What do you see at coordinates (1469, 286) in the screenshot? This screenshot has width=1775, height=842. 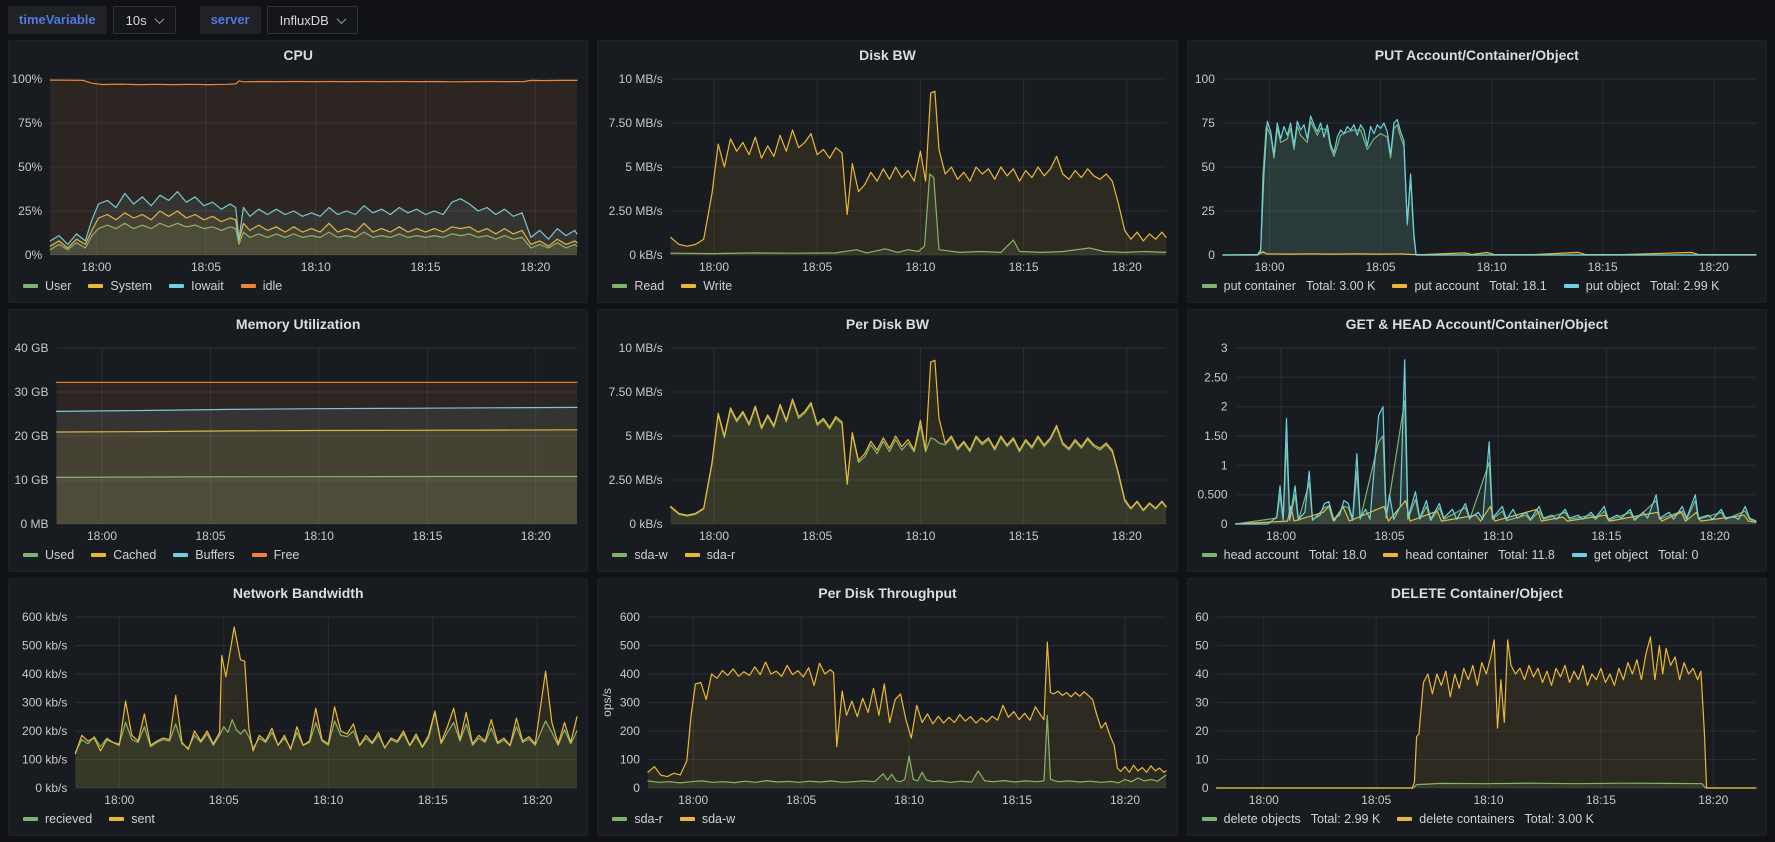 I see `legend-item: put account Total: 18.1` at bounding box center [1469, 286].